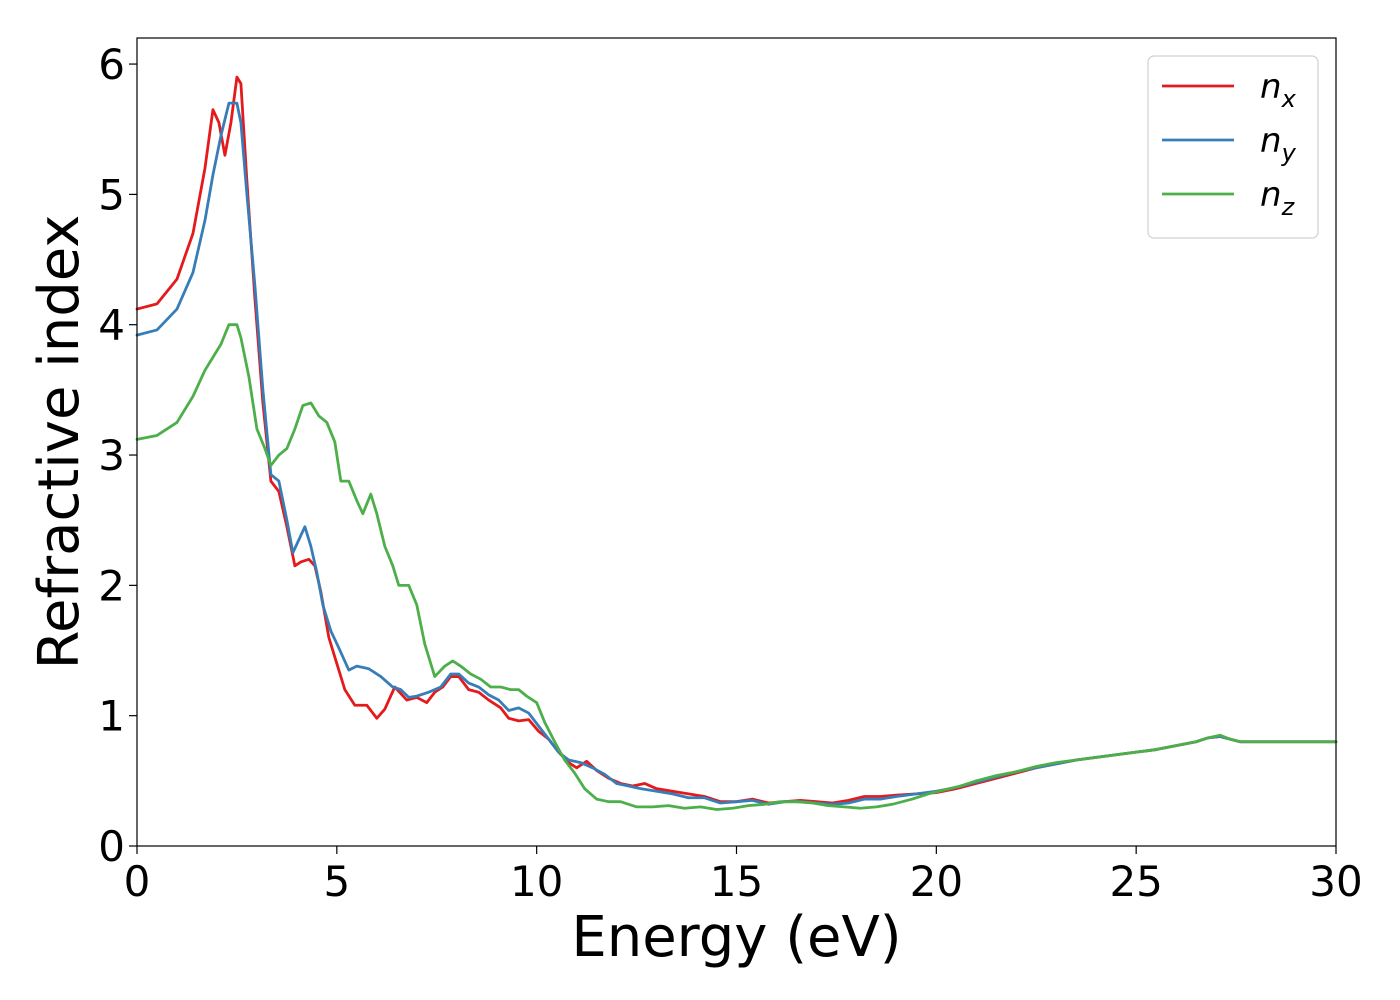  What do you see at coordinates (1135, 881) in the screenshot?
I see `x-tick-label: 25` at bounding box center [1135, 881].